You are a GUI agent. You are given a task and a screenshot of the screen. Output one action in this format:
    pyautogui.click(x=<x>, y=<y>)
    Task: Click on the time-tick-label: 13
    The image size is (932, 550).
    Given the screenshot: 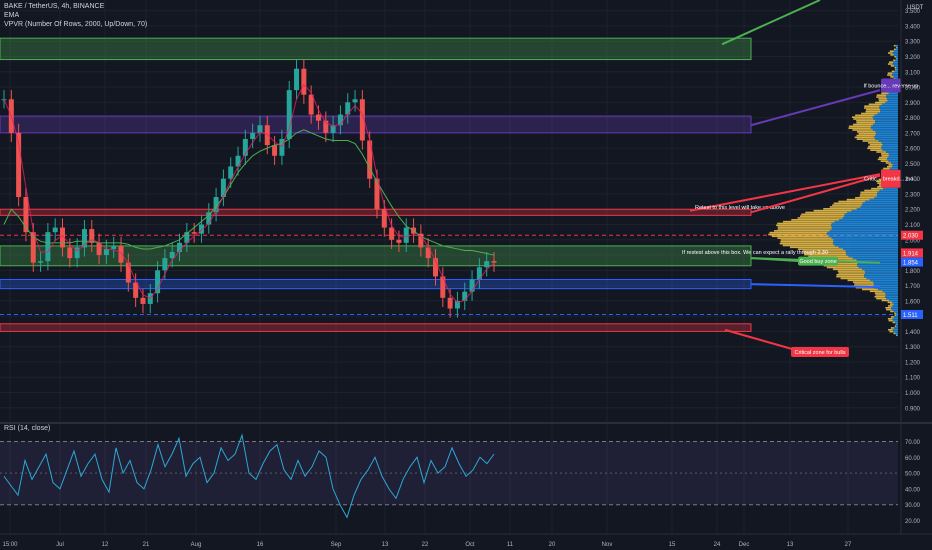 What is the action you would take?
    pyautogui.click(x=790, y=545)
    